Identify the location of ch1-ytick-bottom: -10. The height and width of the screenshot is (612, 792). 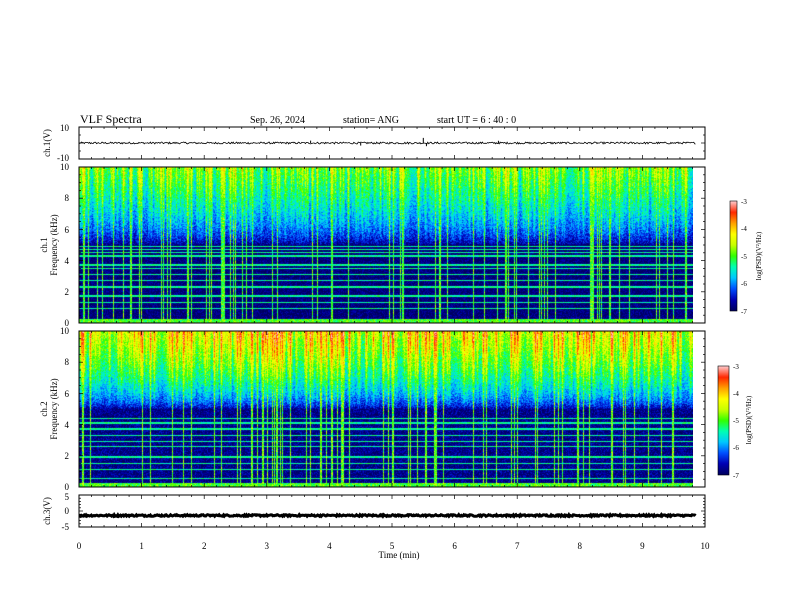
(63, 158).